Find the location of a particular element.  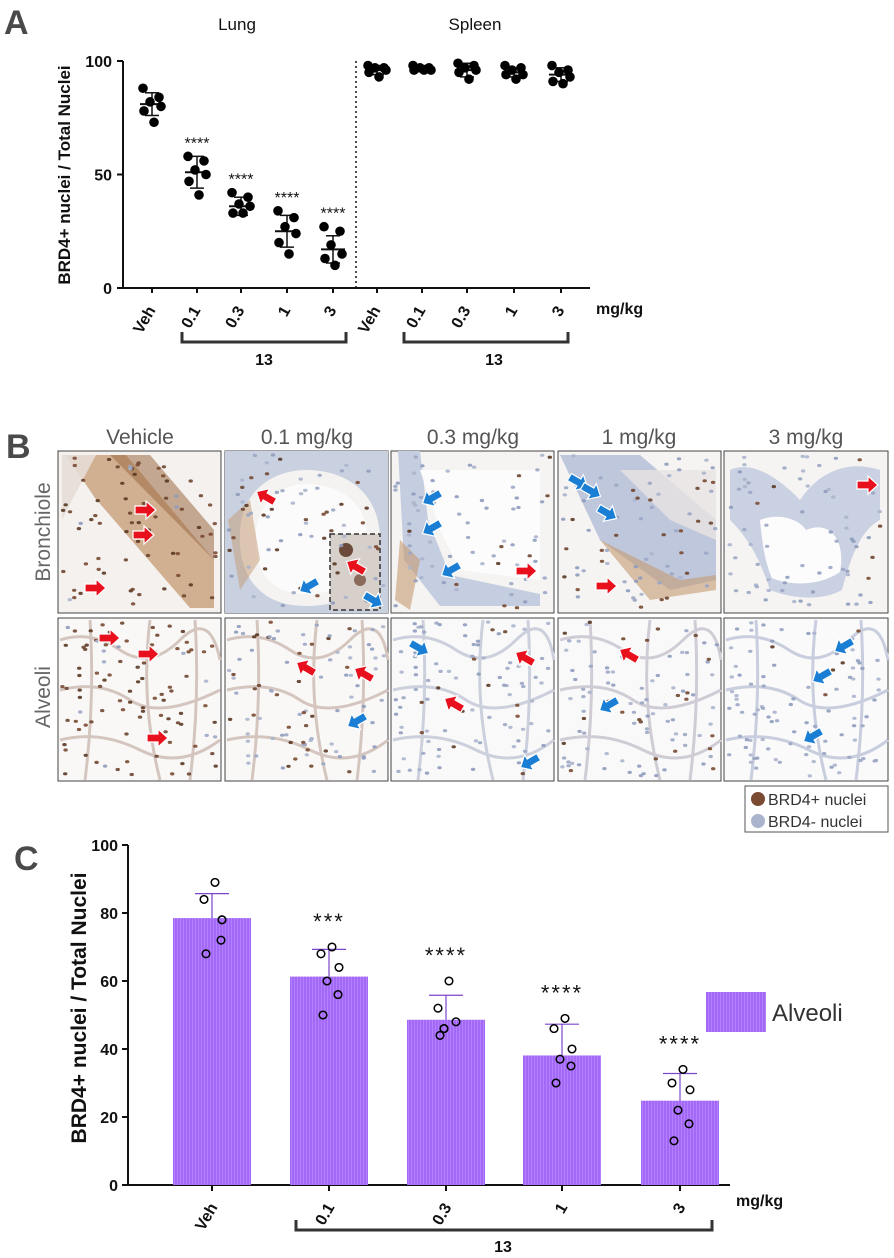

panel-c-y-tick-label-80: 80 is located at coordinates (109, 914).